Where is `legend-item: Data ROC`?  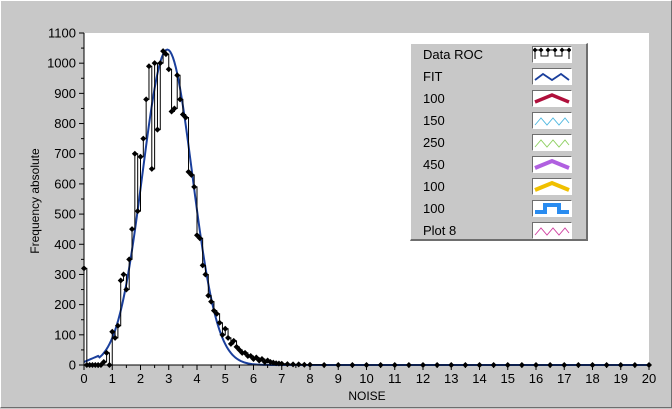 legend-item: Data ROC is located at coordinates (499, 55).